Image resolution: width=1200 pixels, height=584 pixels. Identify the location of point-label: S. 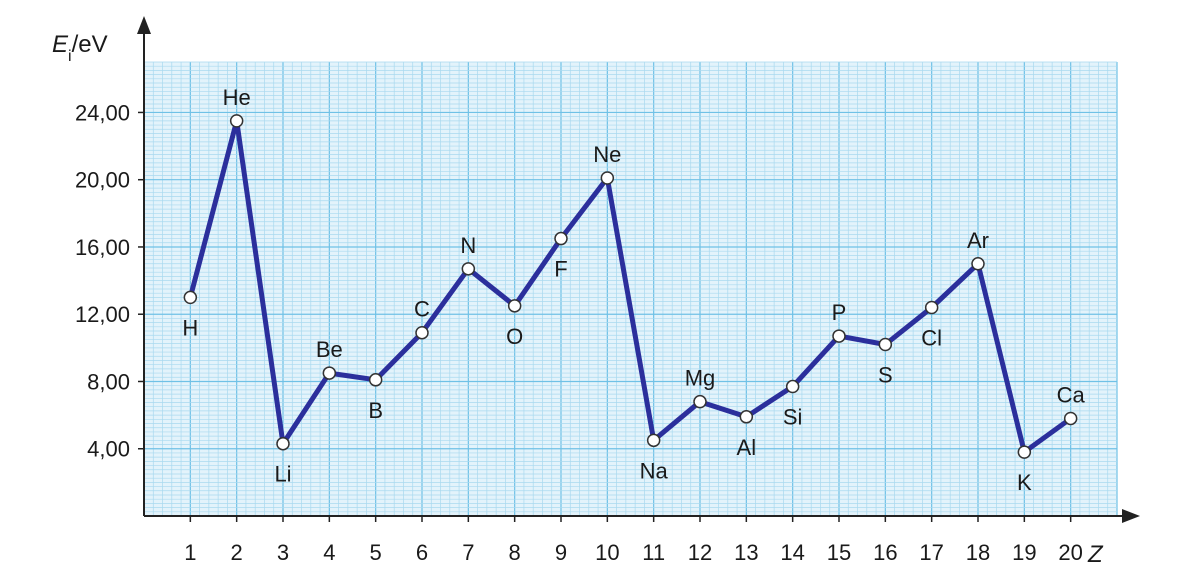
(885, 374).